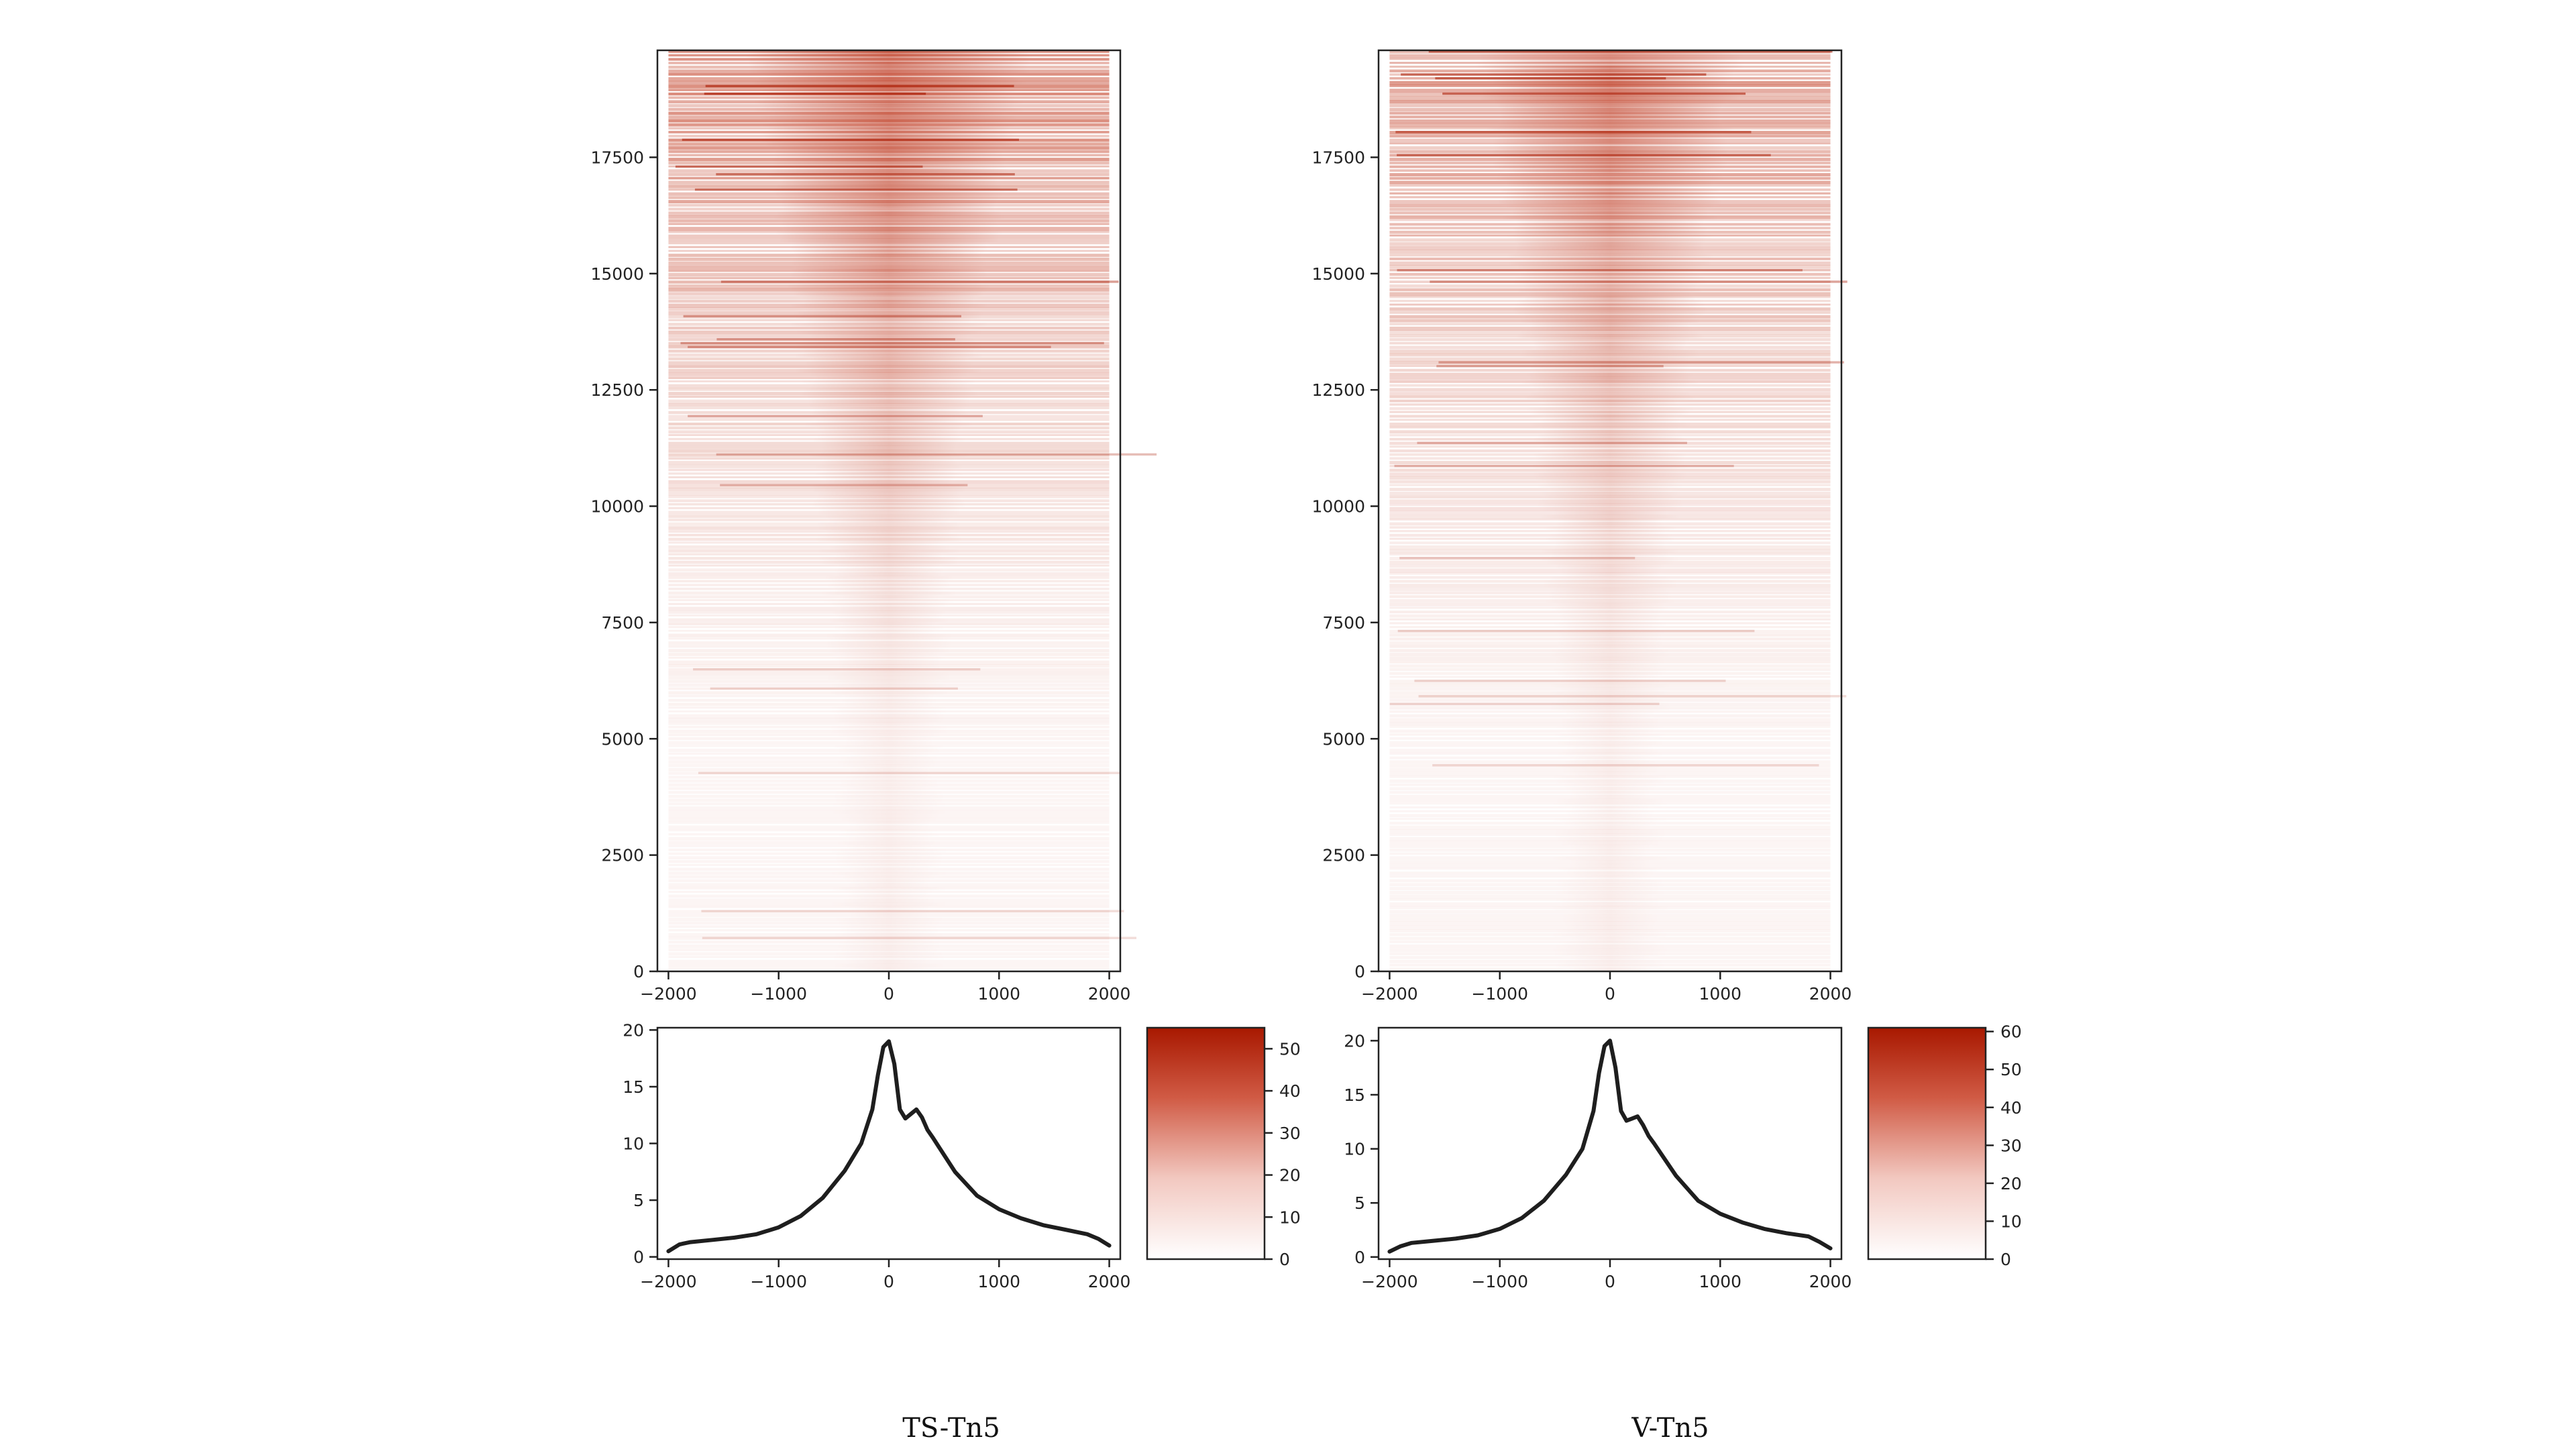 The image size is (2576, 1449). What do you see at coordinates (633, 1030) in the screenshot?
I see `profile-y-tick-label: 20` at bounding box center [633, 1030].